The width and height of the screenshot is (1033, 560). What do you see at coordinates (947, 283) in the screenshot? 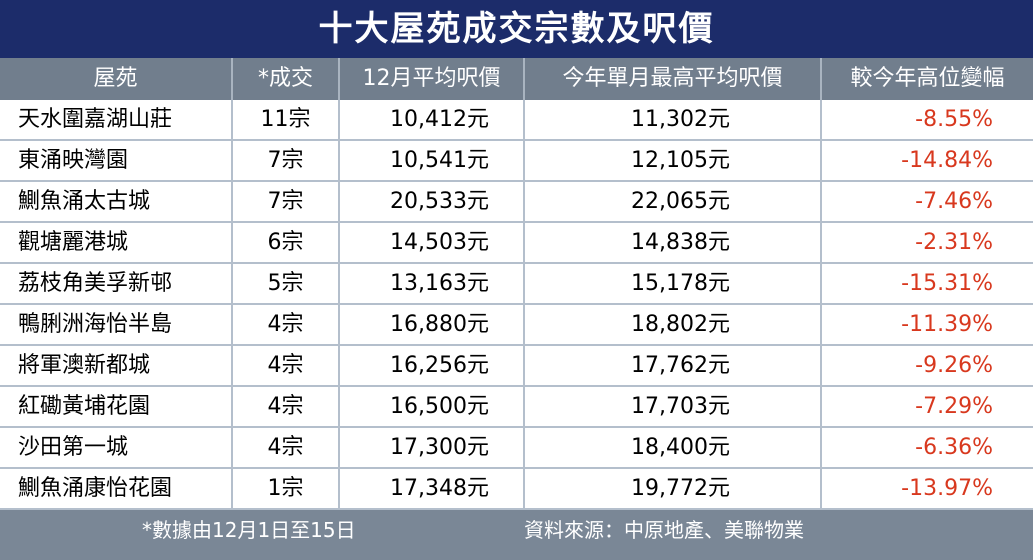
I see `table-cell: -15.31%` at bounding box center [947, 283].